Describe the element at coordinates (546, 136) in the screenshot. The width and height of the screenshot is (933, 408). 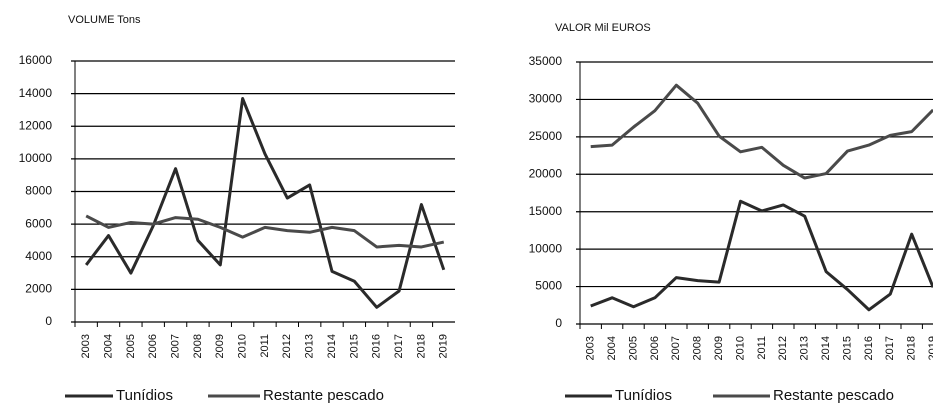
I see `y-tick-label: 25000` at that location.